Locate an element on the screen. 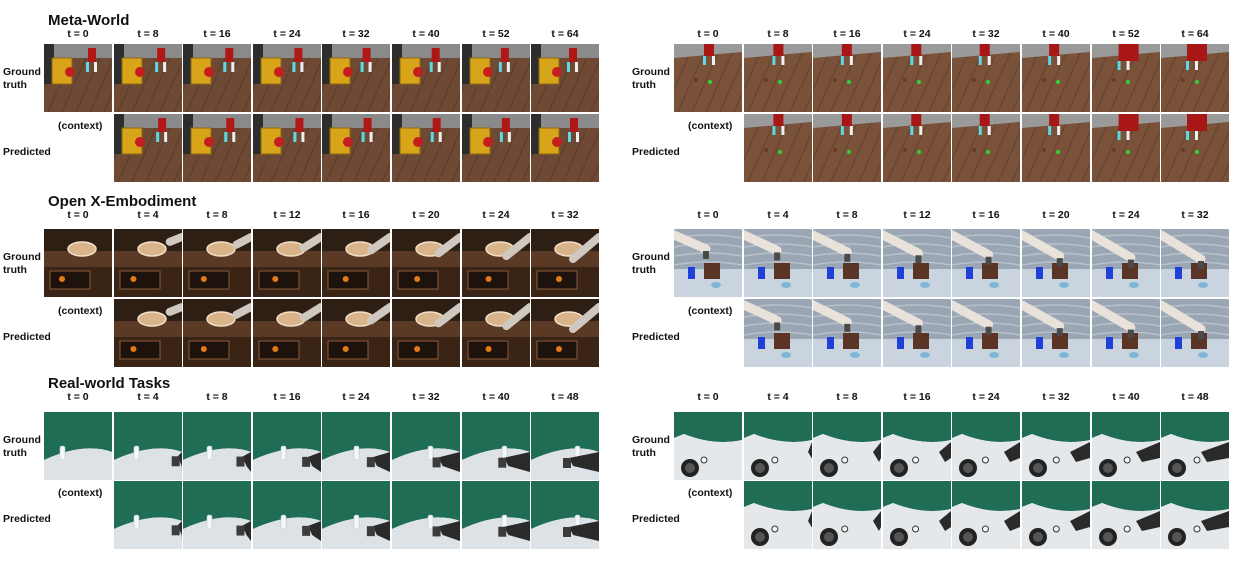 The image size is (1234, 561). time-label: t = 64 is located at coordinates (1195, 34).